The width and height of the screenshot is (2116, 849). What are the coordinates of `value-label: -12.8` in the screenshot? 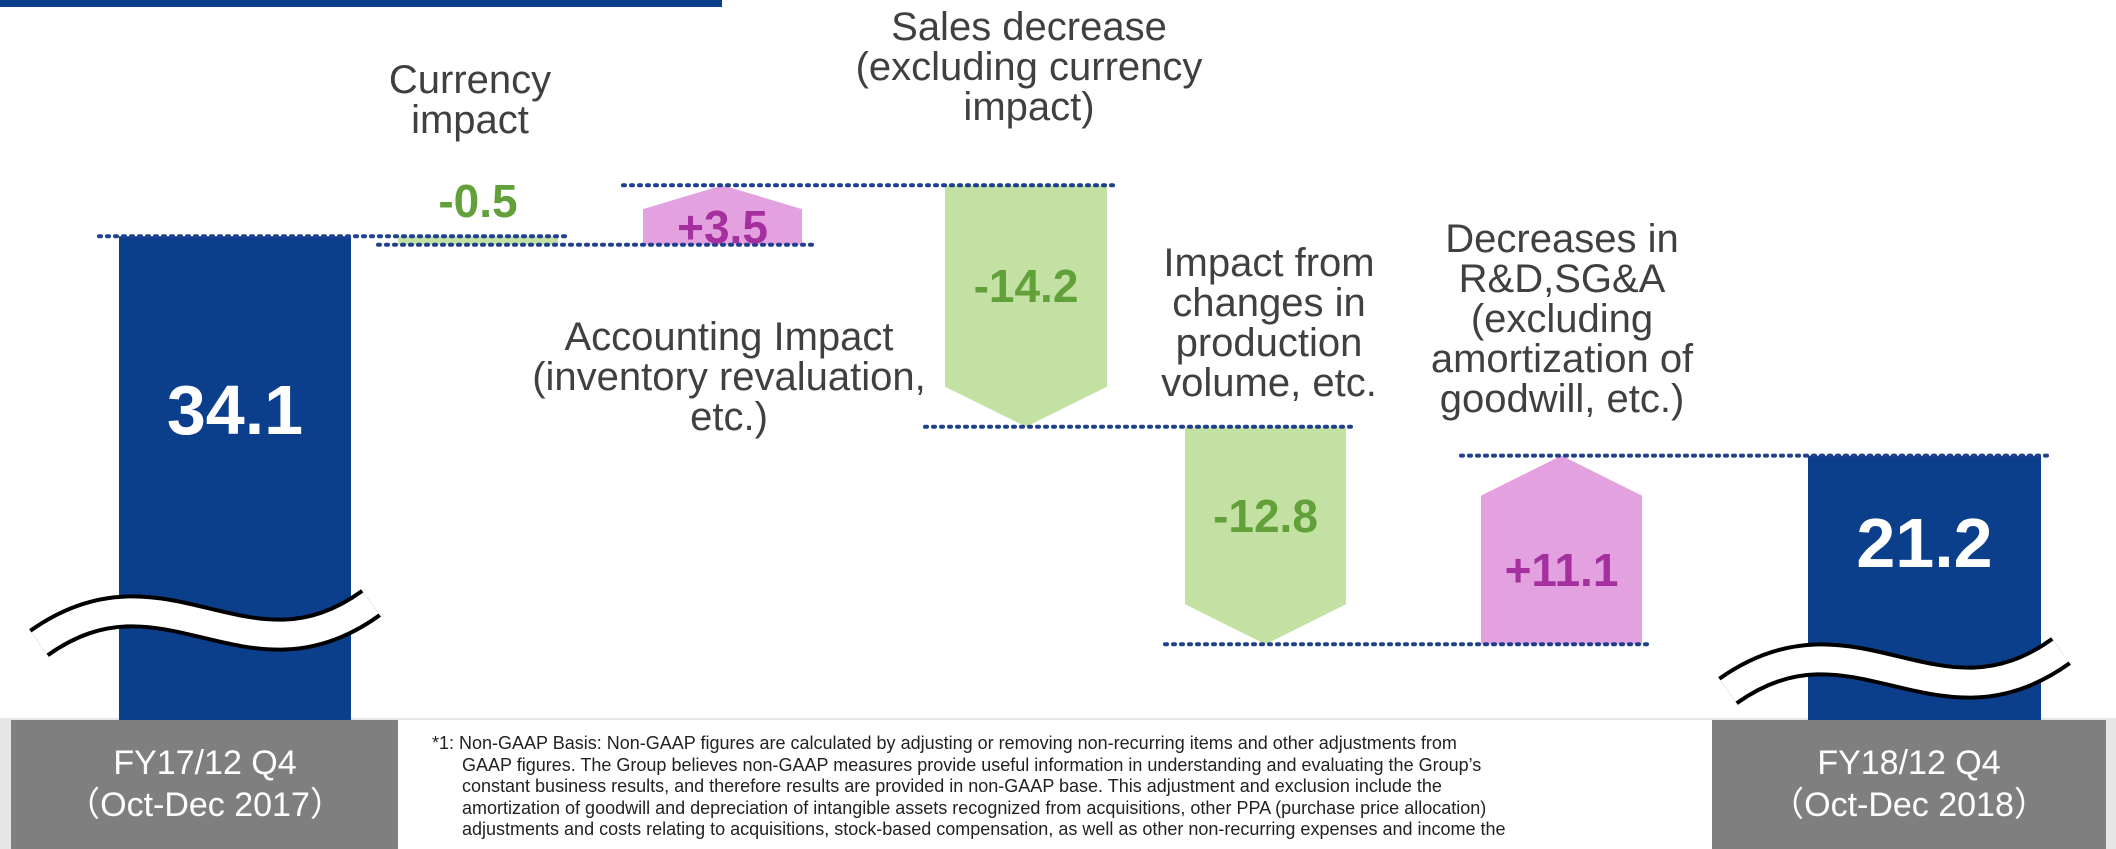 It's located at (1265, 515).